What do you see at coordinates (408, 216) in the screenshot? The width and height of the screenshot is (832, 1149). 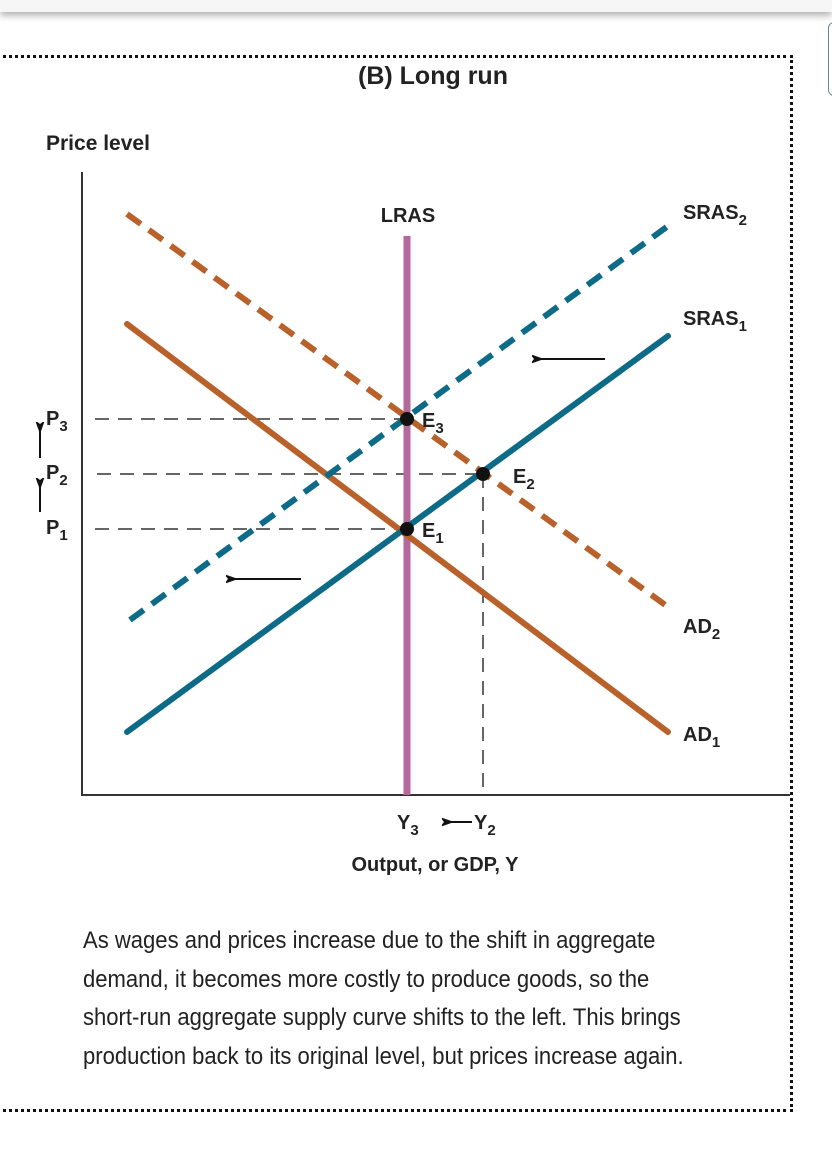 I see `lras-label: LRAS` at bounding box center [408, 216].